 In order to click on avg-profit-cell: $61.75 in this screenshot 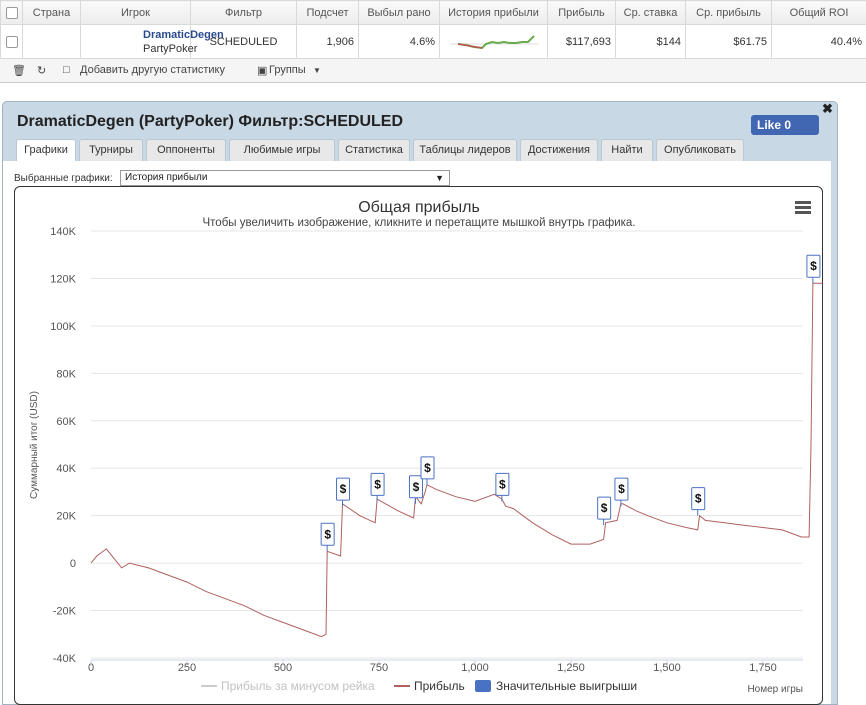, I will do `click(728, 41)`.